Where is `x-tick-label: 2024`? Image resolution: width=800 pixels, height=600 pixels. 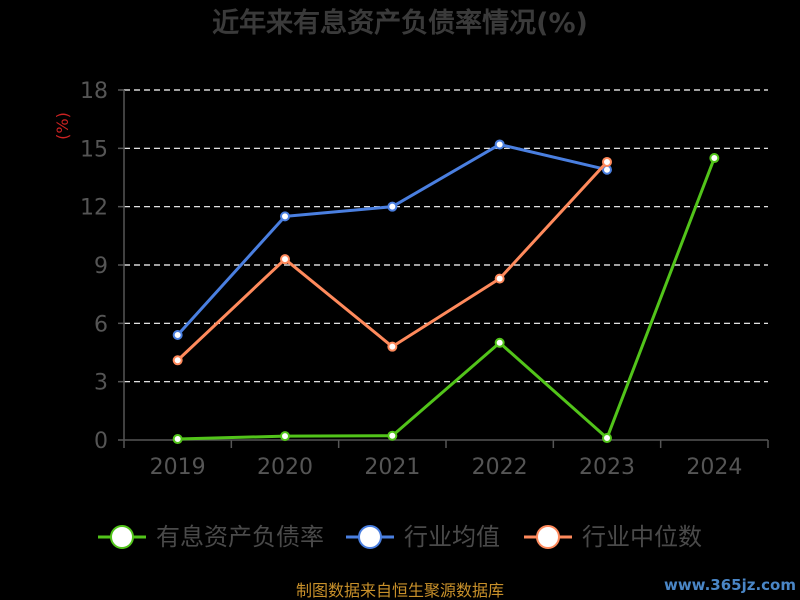 x-tick-label: 2024 is located at coordinates (714, 467).